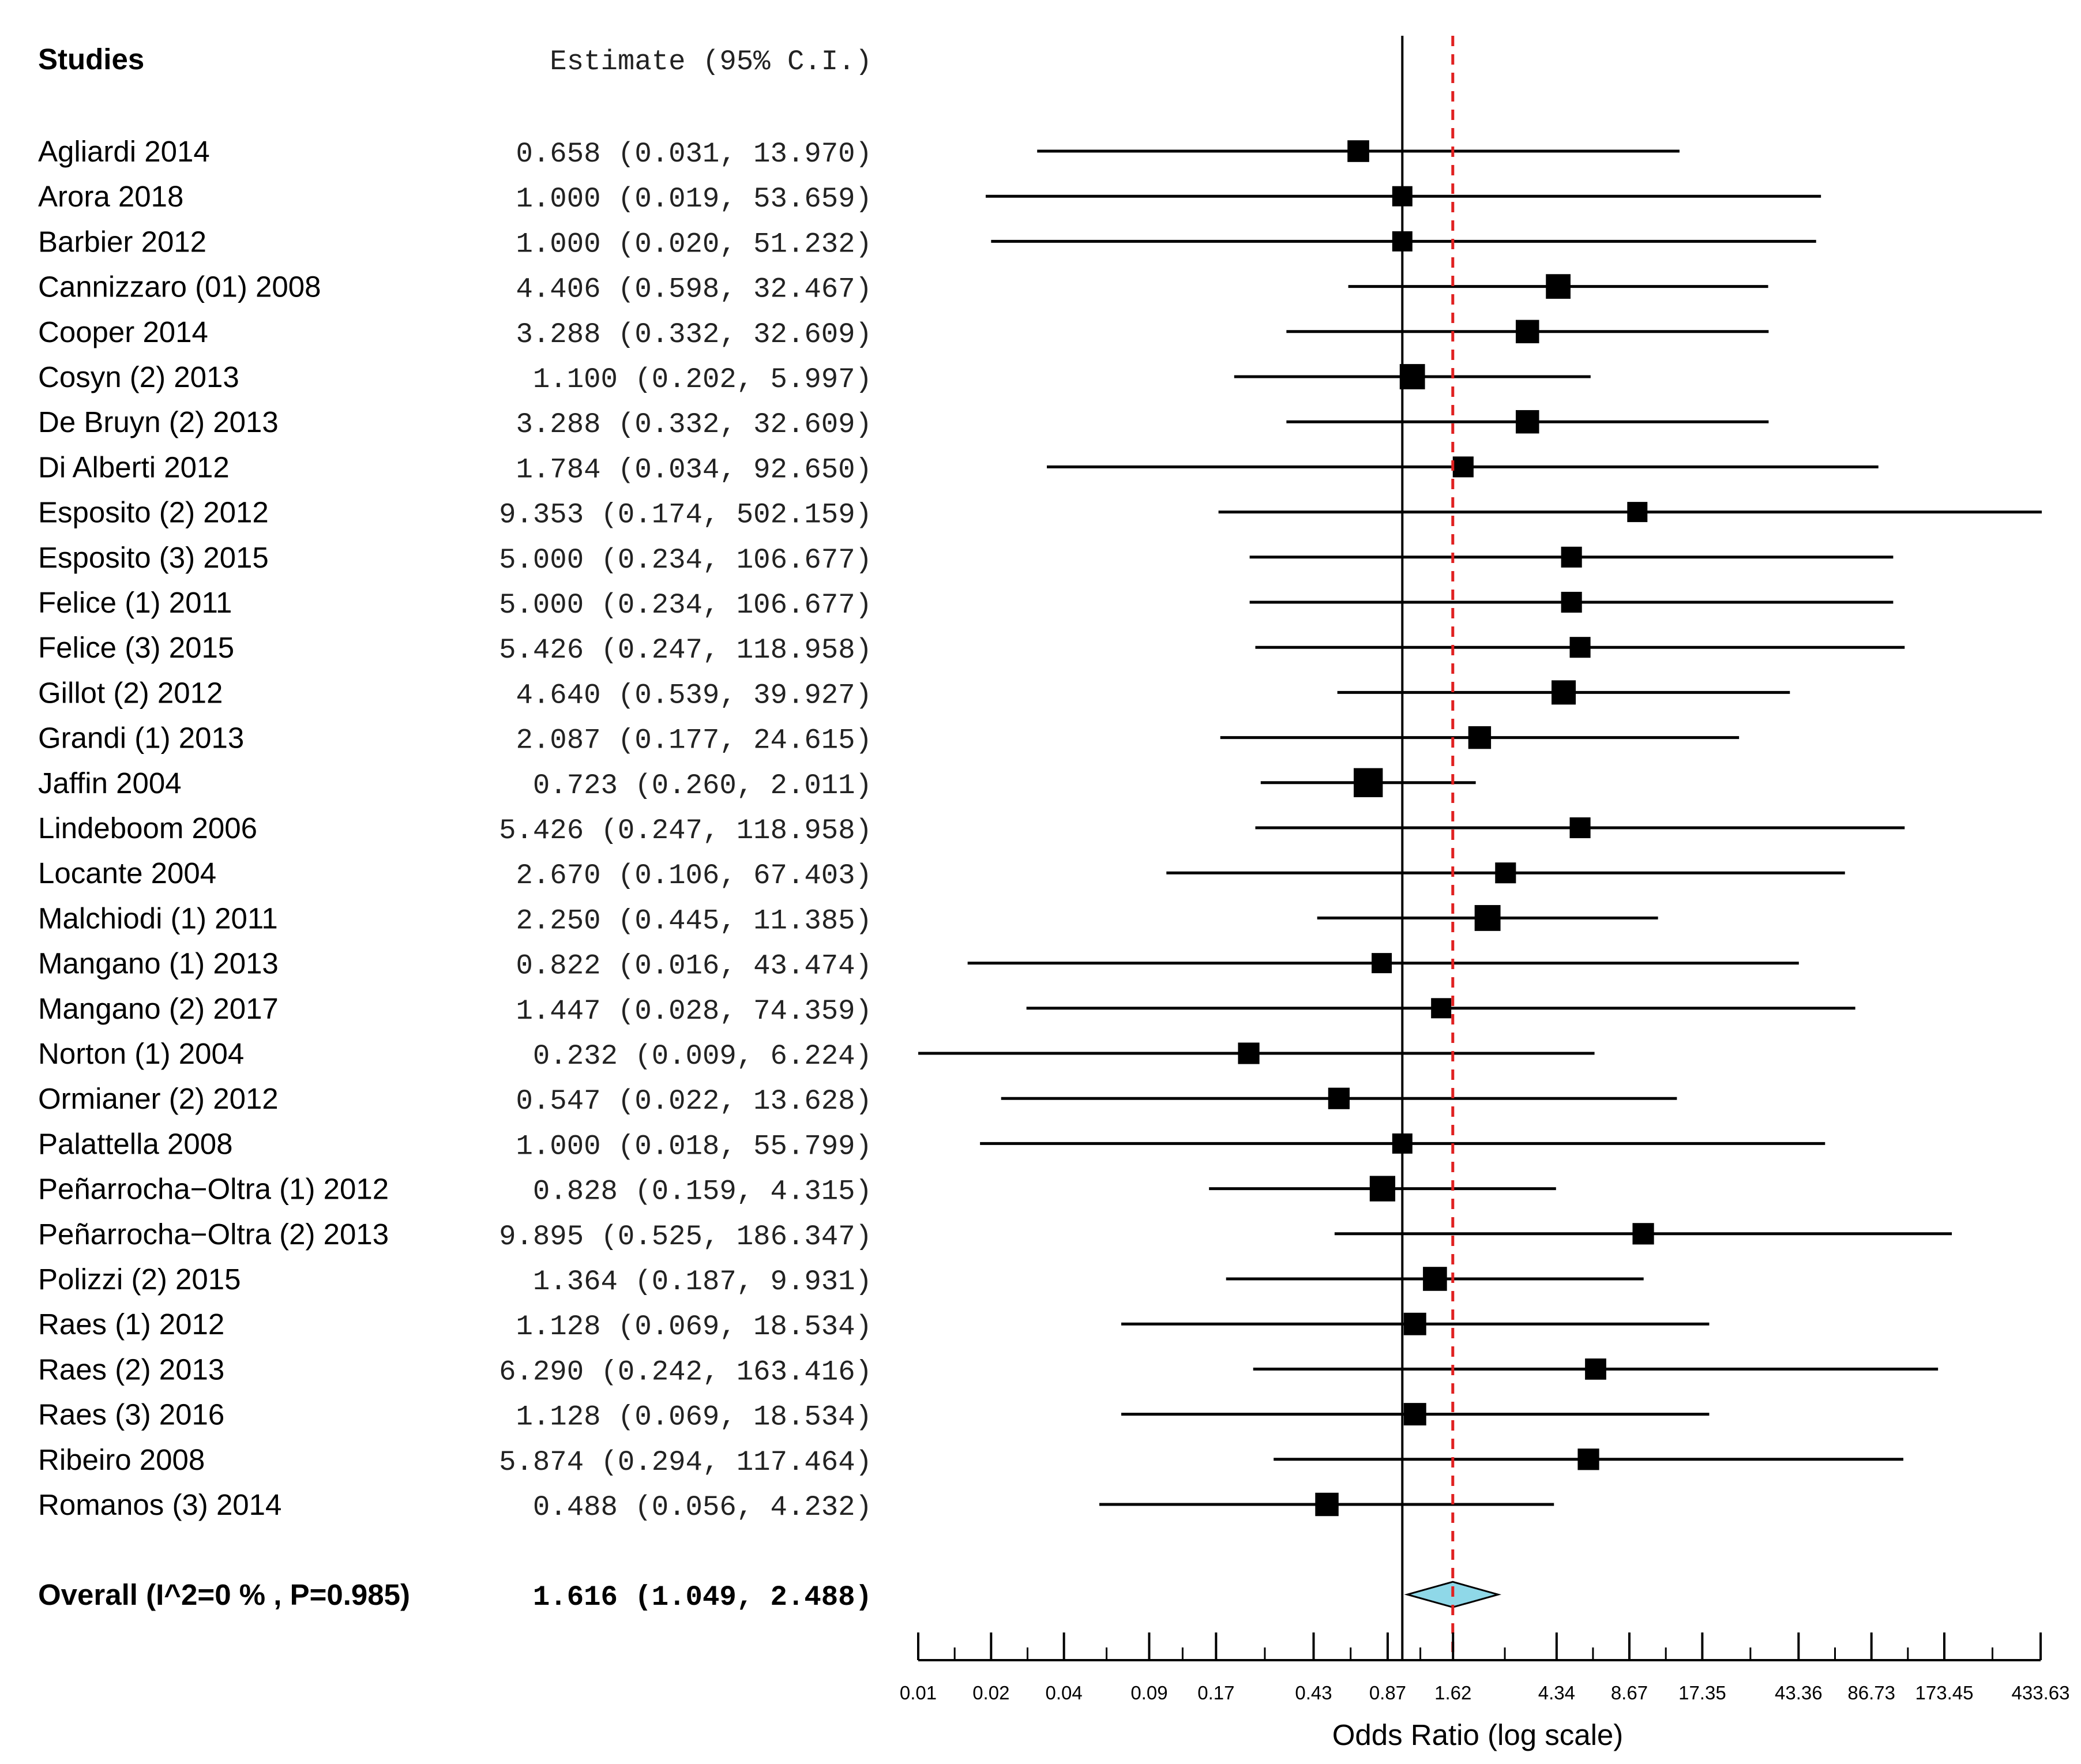  Describe the element at coordinates (179, 287) in the screenshot. I see `study-label: Cannizzaro (01) 2008` at that location.